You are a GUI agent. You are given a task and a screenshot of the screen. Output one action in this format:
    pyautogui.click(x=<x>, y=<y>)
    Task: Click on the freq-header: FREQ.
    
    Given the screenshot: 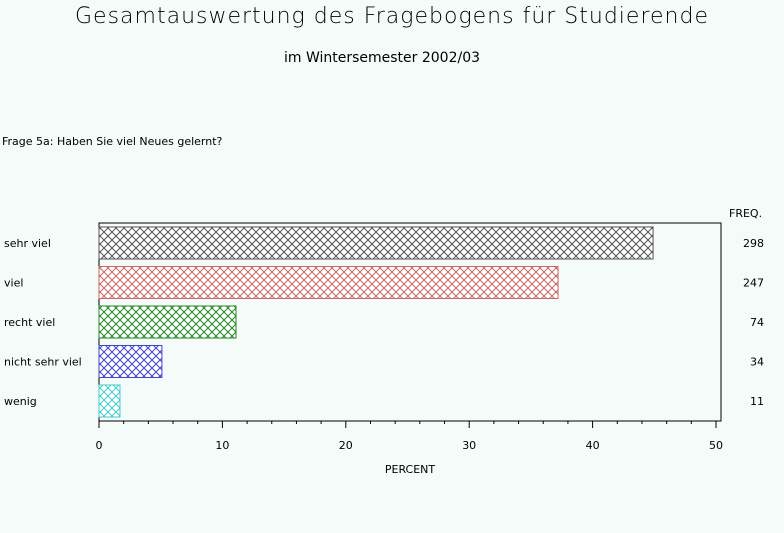 What is the action you would take?
    pyautogui.click(x=746, y=213)
    